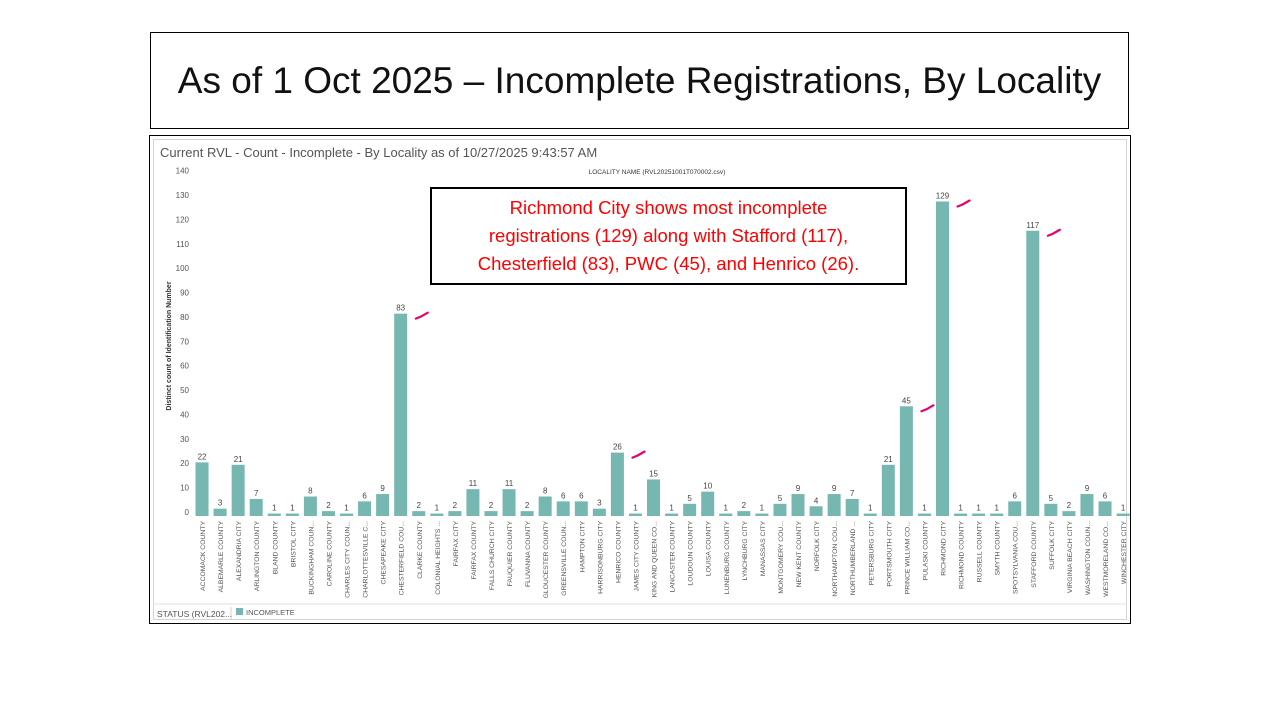 This screenshot has height=720, width=1280. I want to click on x-tick-label: PETERSBURG CITY, so click(871, 553).